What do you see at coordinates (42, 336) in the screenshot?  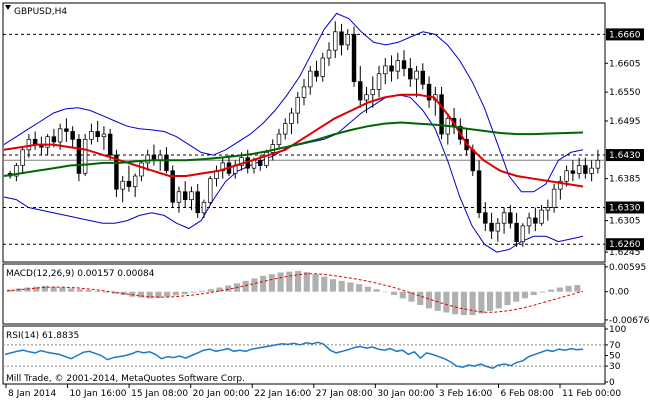 I see `rsi-label: RSI(14) 61.8835` at bounding box center [42, 336].